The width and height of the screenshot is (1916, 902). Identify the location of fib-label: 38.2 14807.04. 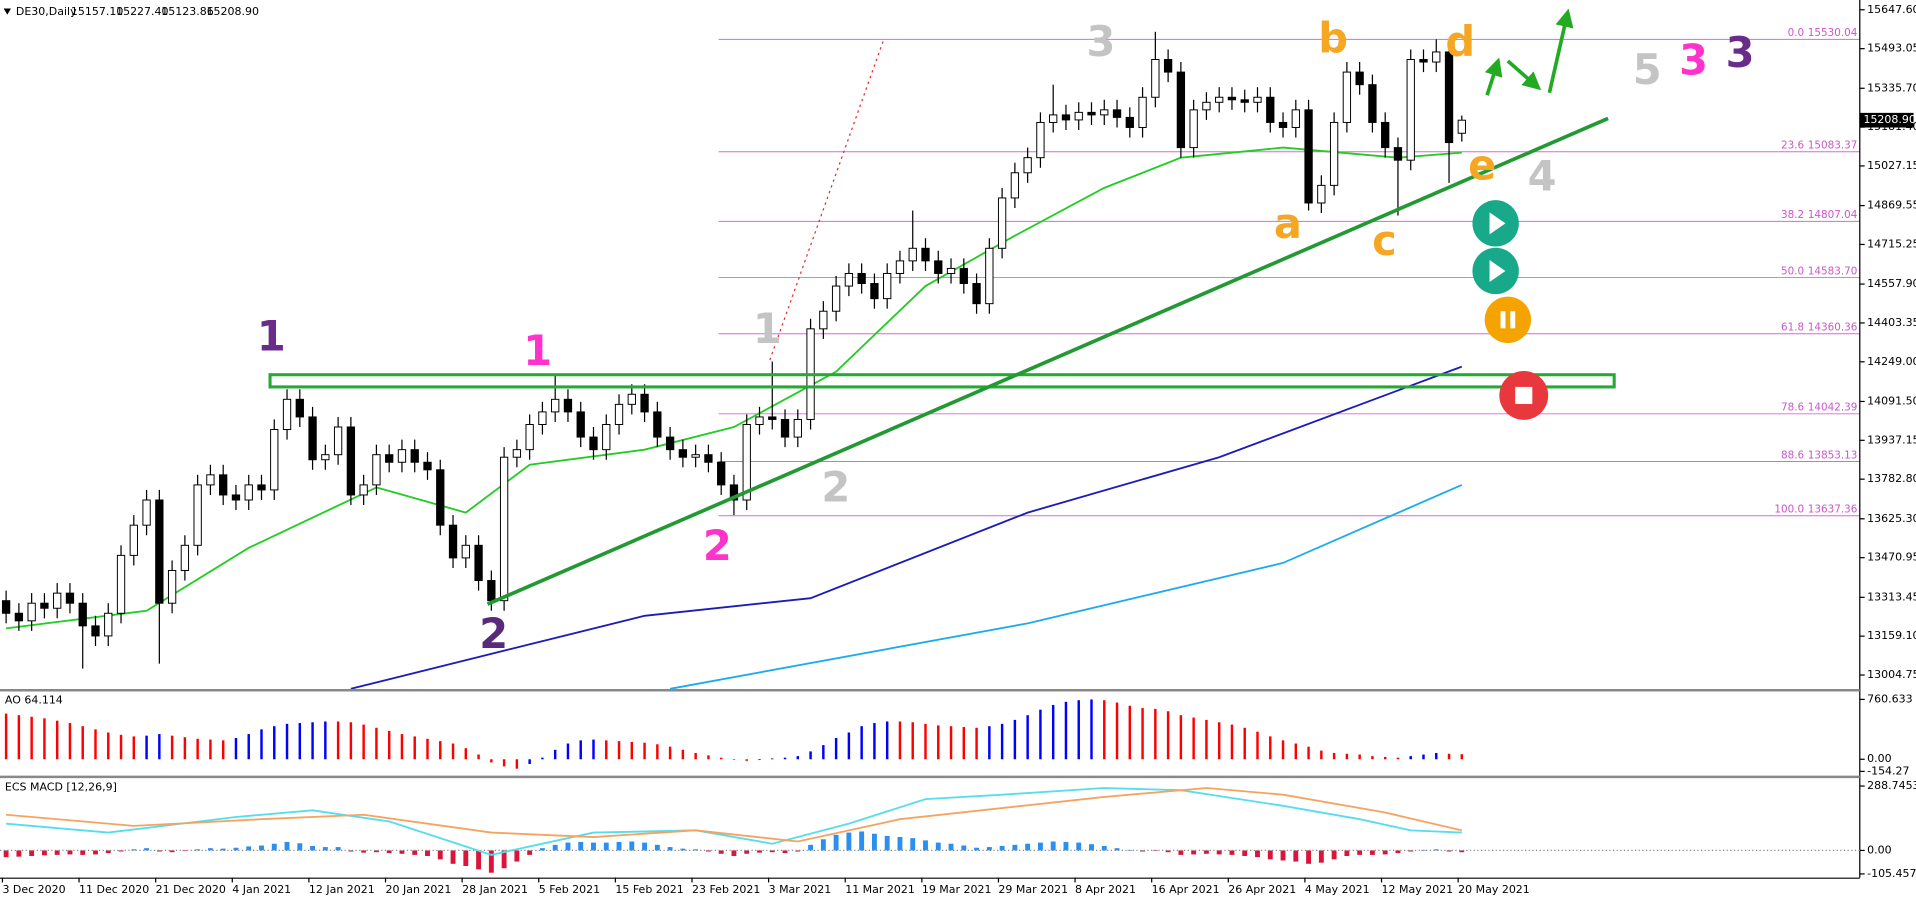
(1819, 215).